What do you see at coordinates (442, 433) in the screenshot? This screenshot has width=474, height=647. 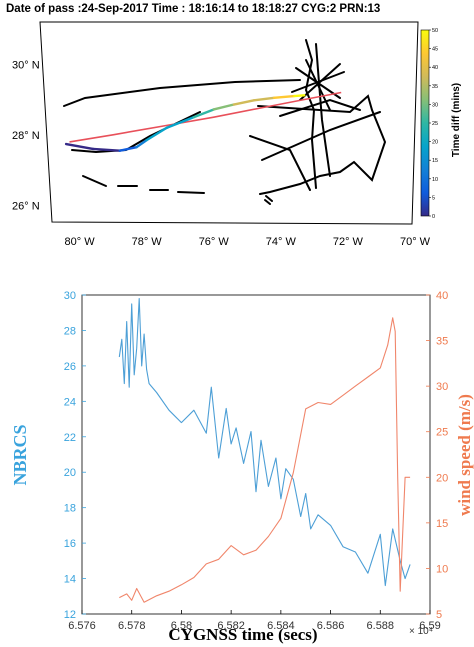 I see `right-tick-label: 25` at bounding box center [442, 433].